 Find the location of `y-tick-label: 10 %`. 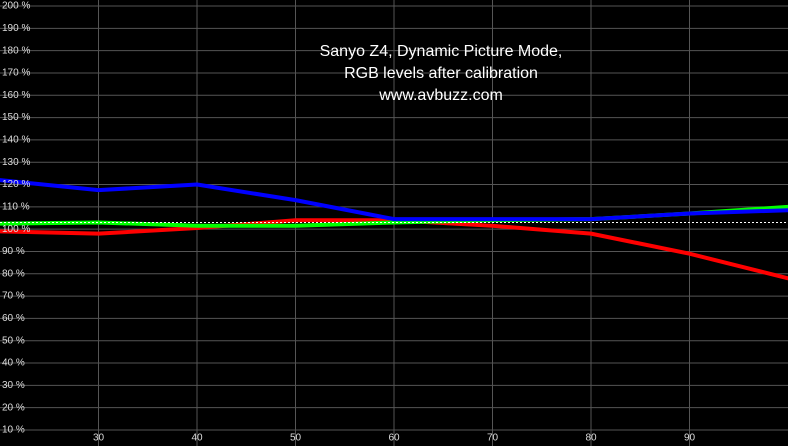

y-tick-label: 10 % is located at coordinates (13, 430).